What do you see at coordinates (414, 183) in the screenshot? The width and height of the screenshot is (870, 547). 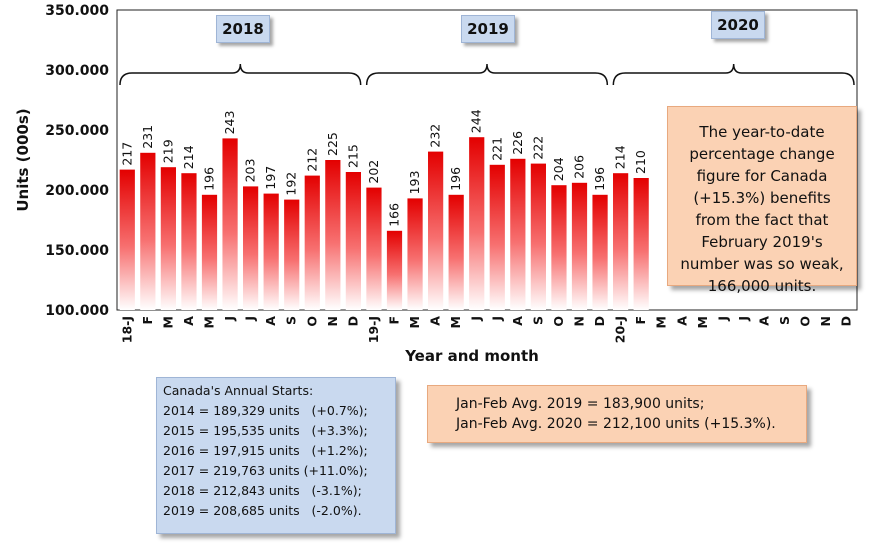 I see `data-label: 193` at bounding box center [414, 183].